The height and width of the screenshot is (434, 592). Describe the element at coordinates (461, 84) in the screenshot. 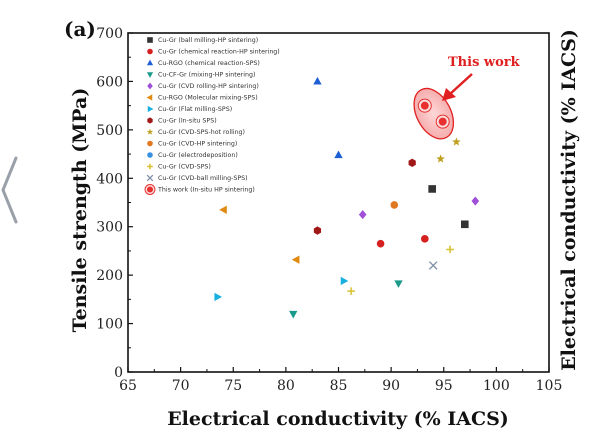

I see `callout-arrow-line` at that location.